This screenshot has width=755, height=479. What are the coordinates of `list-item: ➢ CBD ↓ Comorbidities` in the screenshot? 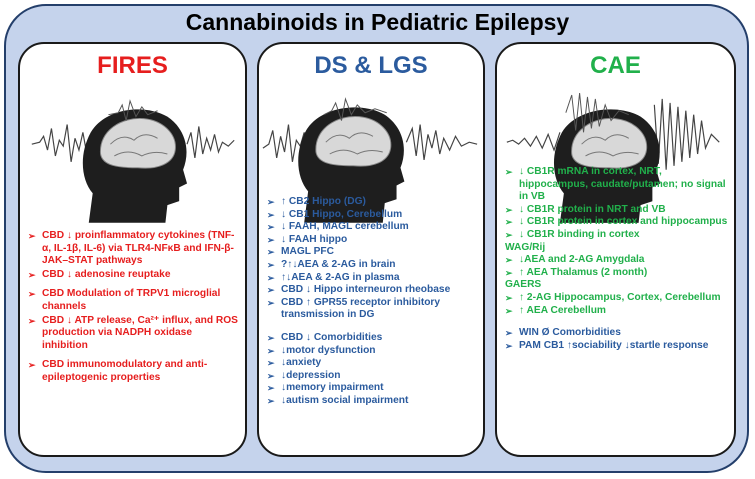 It's located at (325, 337).